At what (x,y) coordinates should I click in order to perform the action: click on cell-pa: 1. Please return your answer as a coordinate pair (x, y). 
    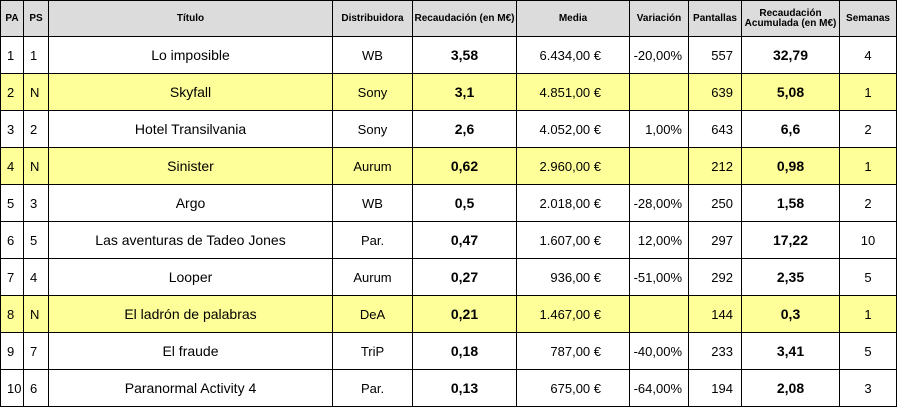
    Looking at the image, I should click on (12, 55).